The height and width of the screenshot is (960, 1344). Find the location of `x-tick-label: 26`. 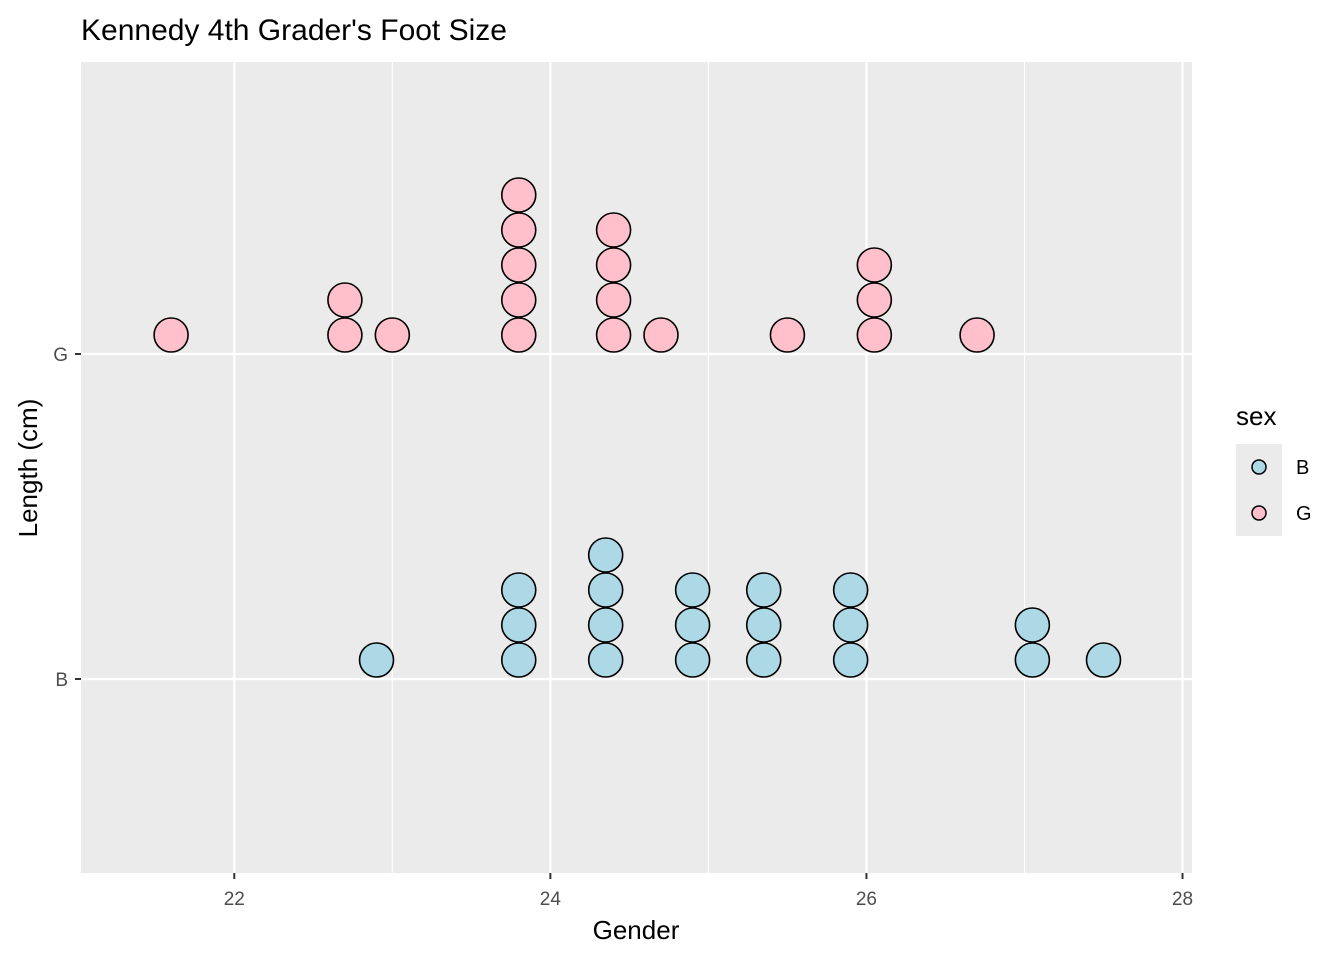

x-tick-label: 26 is located at coordinates (866, 899).